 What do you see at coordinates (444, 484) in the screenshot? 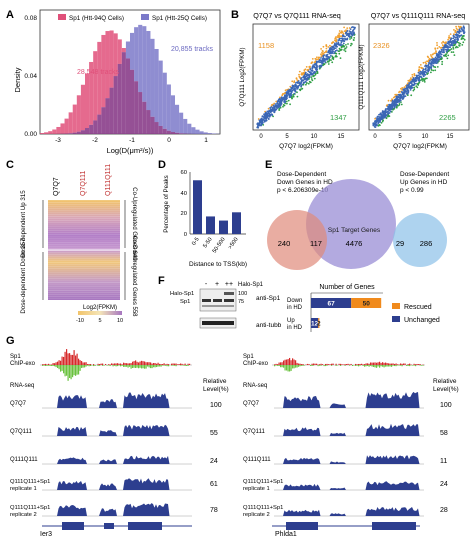
I see `right-level-4: 24` at bounding box center [444, 484].